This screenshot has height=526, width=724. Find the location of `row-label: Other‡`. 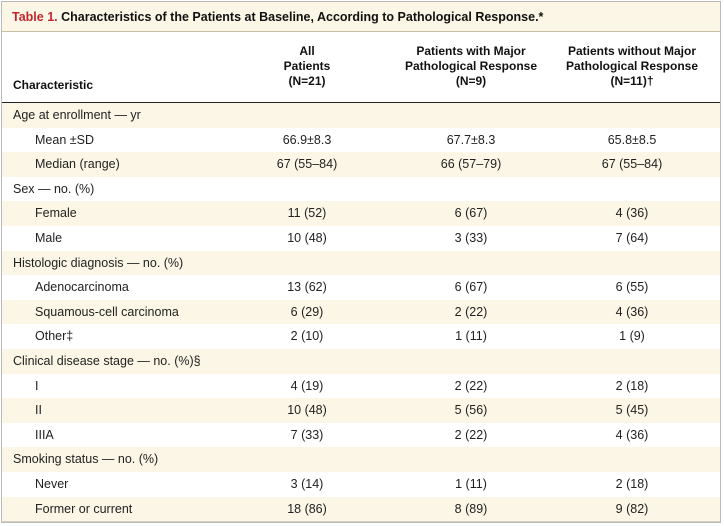

row-label: Other‡ is located at coordinates (54, 336).